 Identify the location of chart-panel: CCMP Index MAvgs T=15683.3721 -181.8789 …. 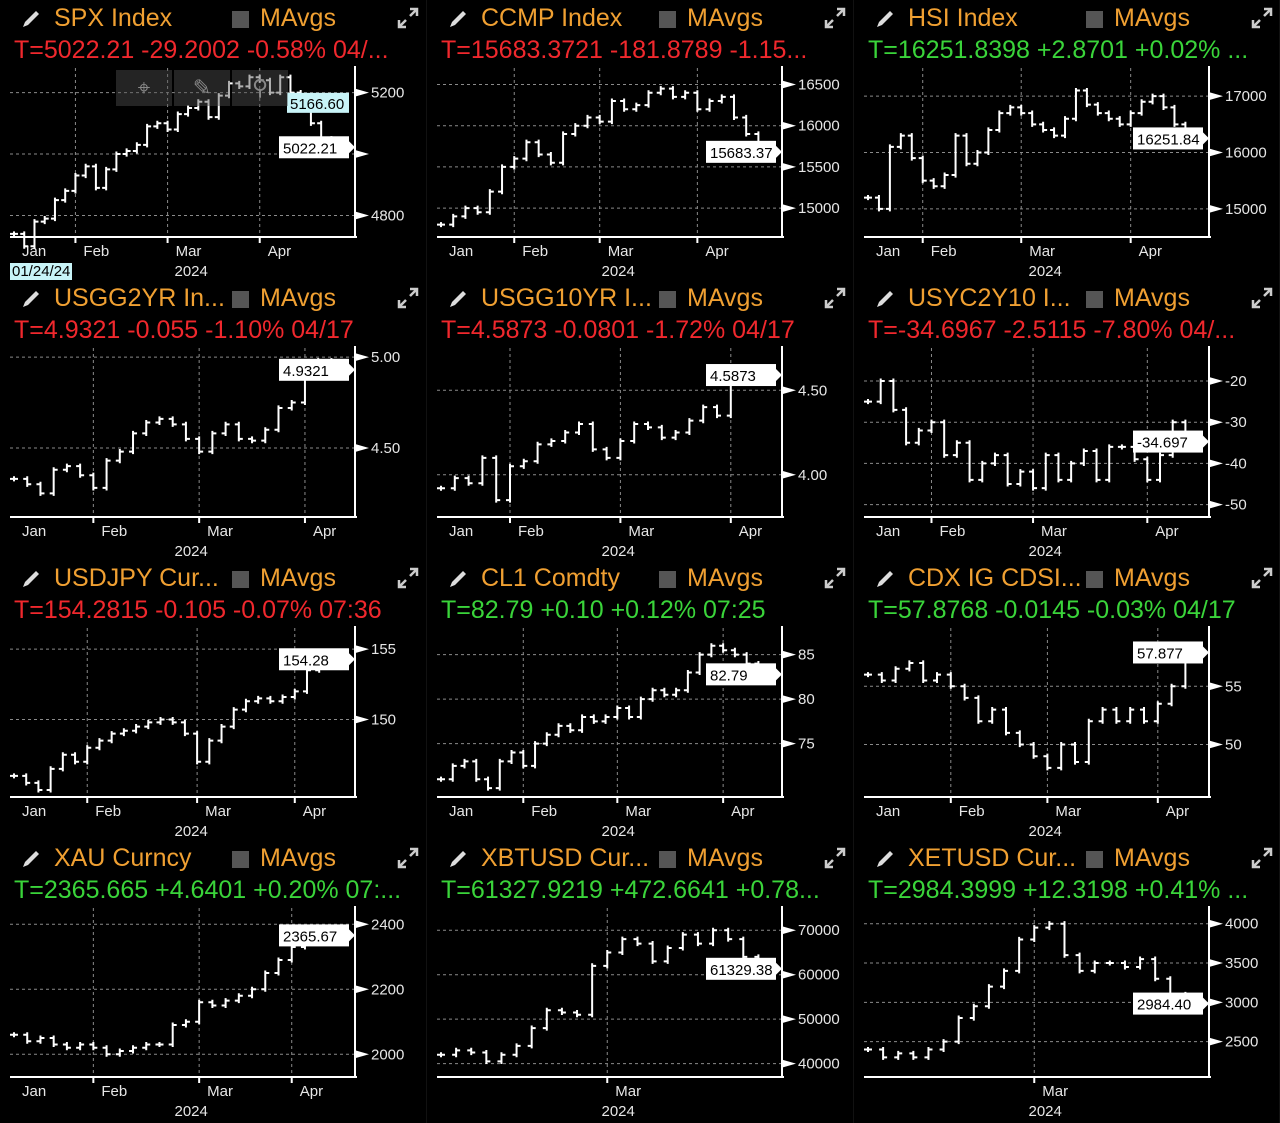
(640, 140).